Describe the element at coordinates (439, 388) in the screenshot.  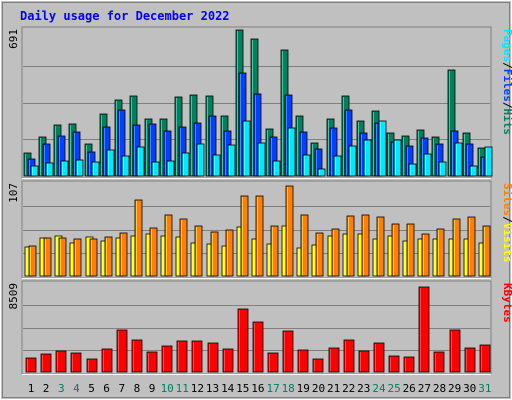
I see `day-label: 28` at that location.